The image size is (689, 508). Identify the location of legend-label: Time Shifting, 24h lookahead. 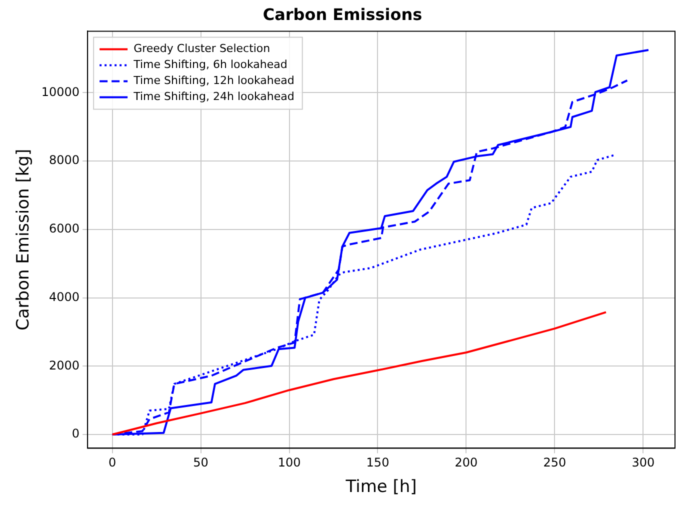
(213, 97).